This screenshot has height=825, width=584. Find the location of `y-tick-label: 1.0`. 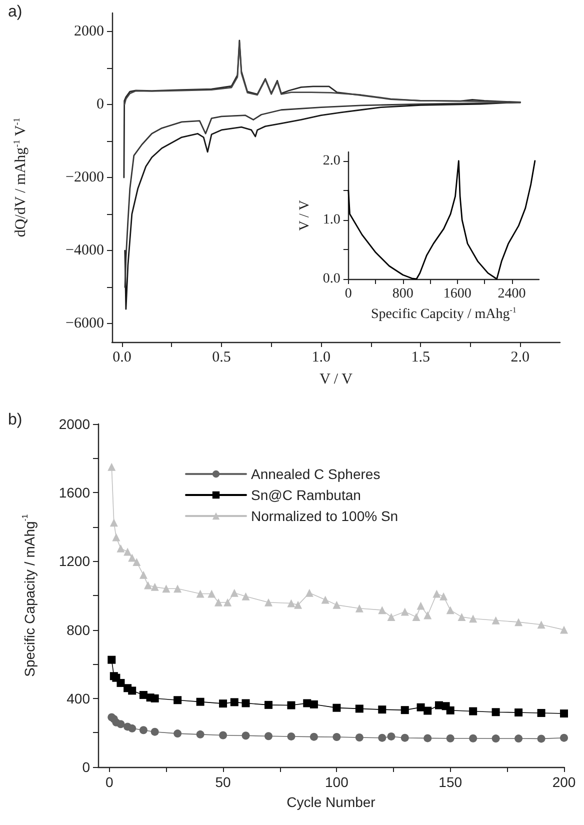

y-tick-label: 1.0 is located at coordinates (331, 220).